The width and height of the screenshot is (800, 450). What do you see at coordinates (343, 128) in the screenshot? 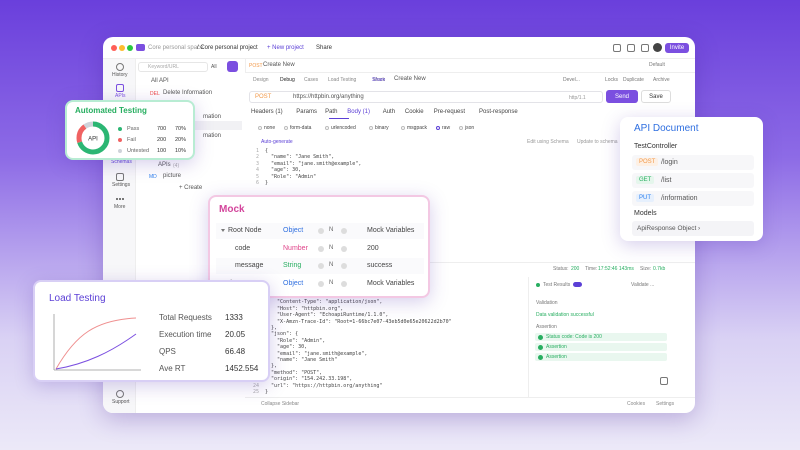
I see `body-type: urlencoded` at bounding box center [343, 128].